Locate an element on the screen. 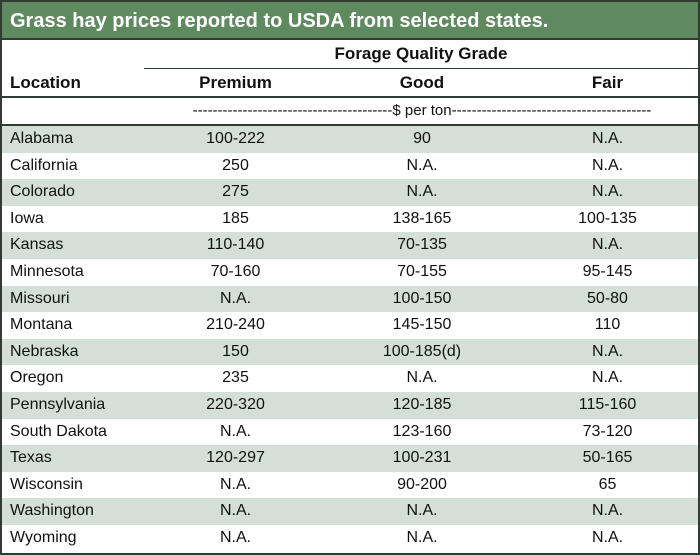  premium-header: Premium is located at coordinates (235, 82).